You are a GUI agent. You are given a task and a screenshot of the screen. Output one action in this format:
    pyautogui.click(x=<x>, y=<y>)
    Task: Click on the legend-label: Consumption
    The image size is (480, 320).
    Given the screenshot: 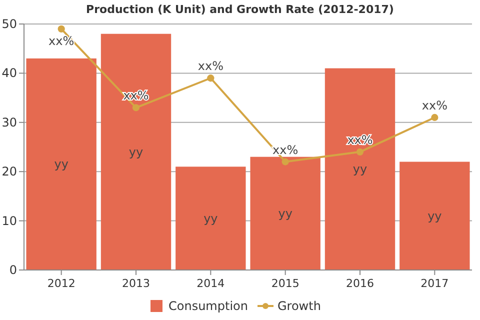 What is the action you would take?
    pyautogui.click(x=208, y=306)
    